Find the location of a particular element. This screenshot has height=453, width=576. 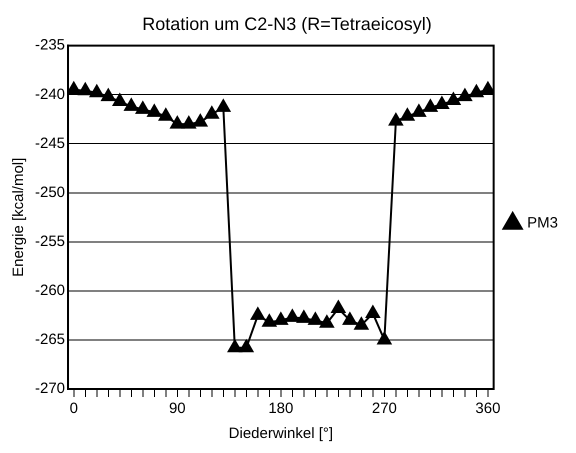

x-tick-label: 180 is located at coordinates (281, 409).